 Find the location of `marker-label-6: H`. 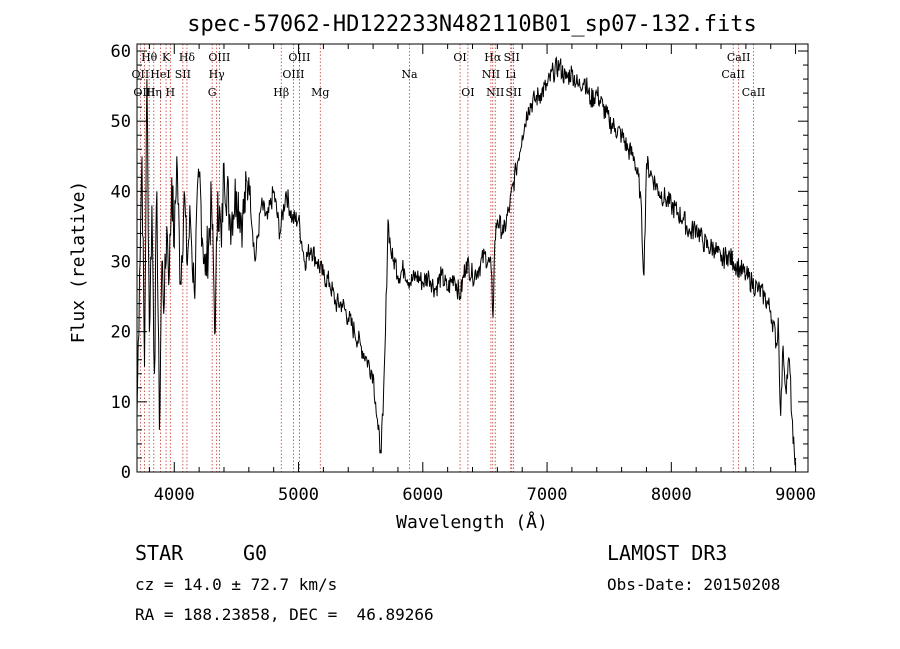

marker-label-6: H is located at coordinates (171, 92).